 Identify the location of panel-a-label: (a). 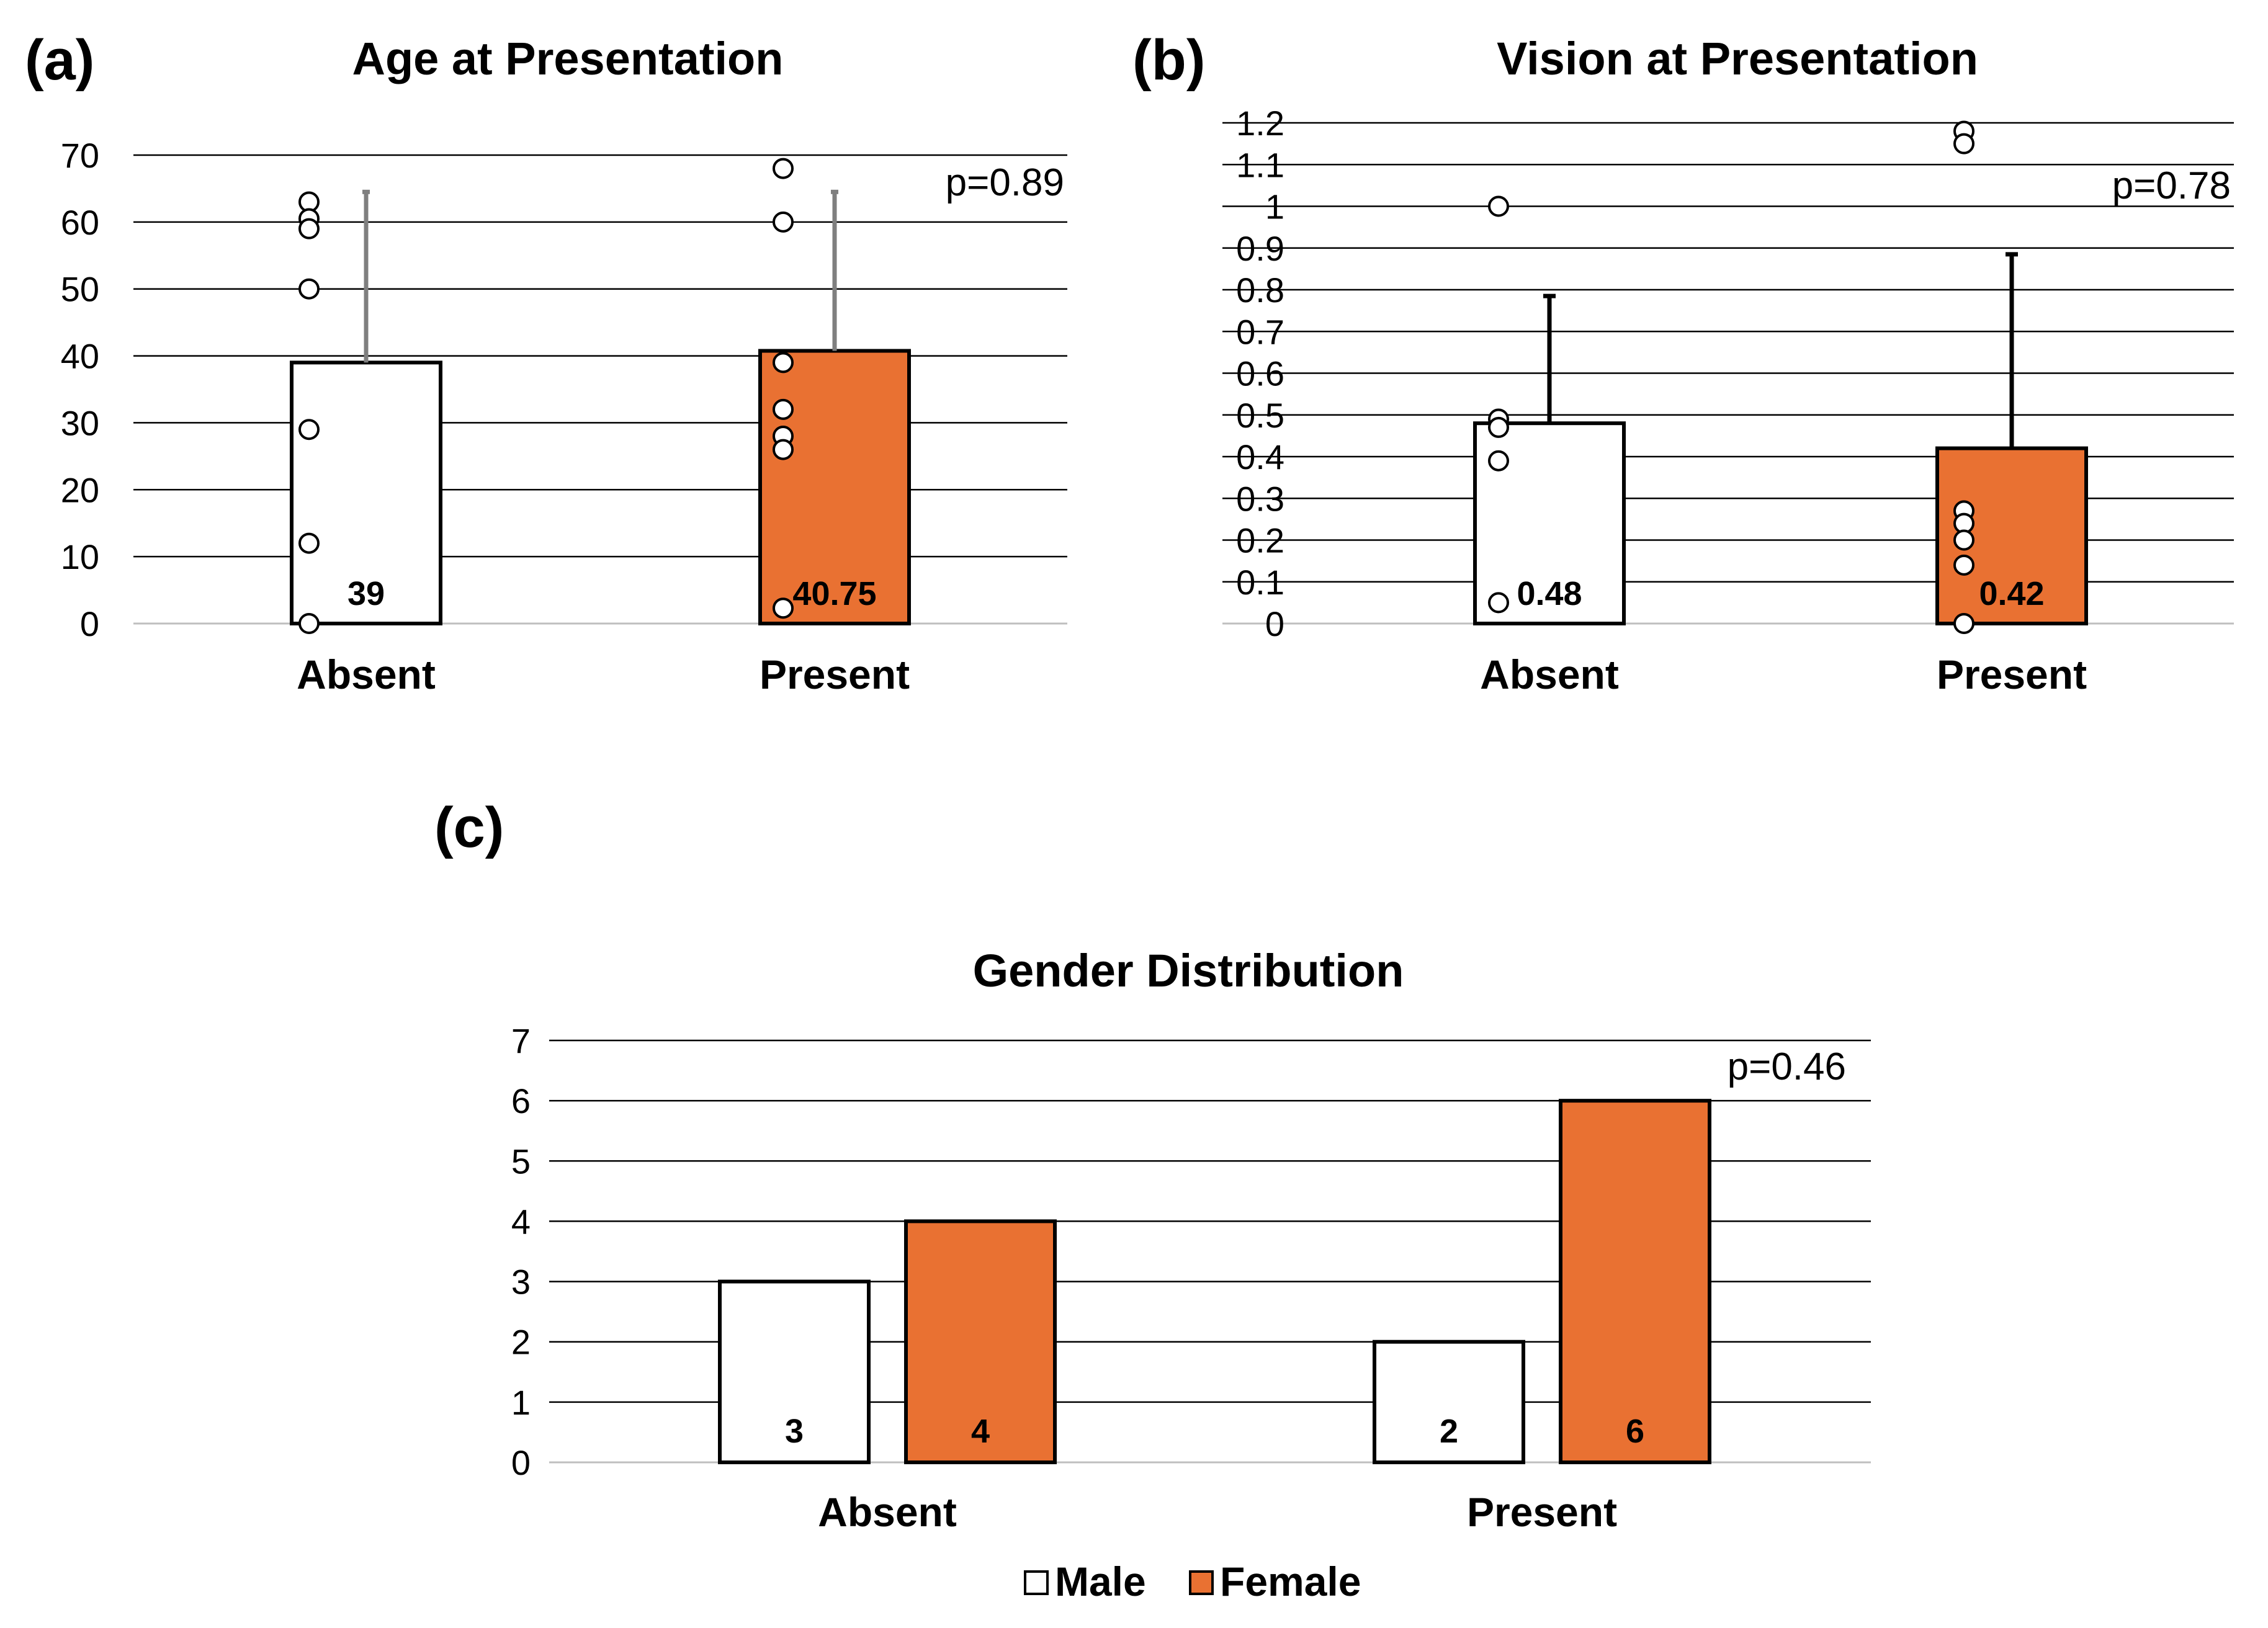
(59, 61).